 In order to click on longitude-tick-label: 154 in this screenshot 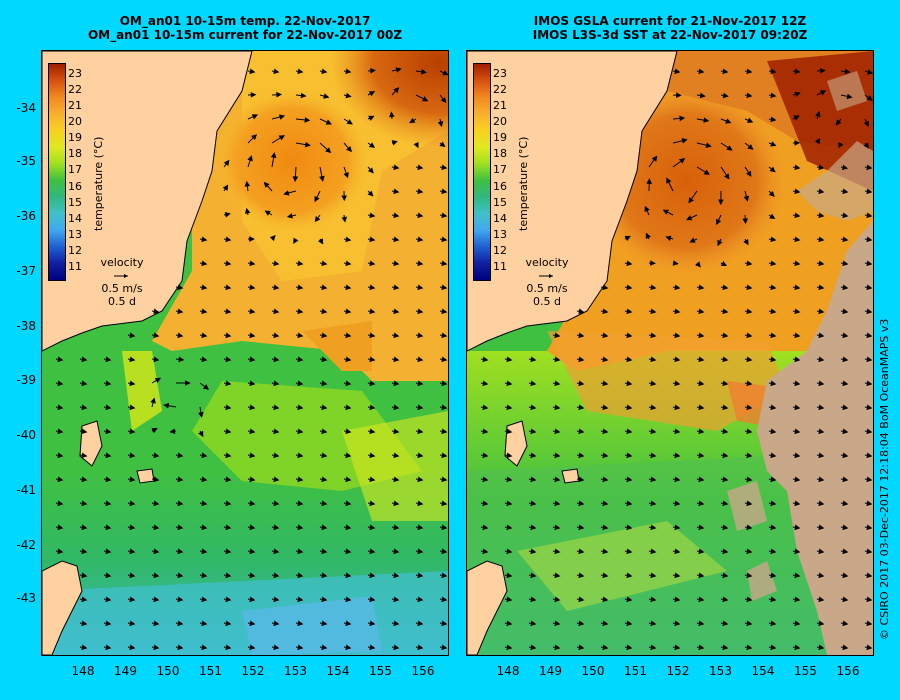, I will do `click(763, 671)`.